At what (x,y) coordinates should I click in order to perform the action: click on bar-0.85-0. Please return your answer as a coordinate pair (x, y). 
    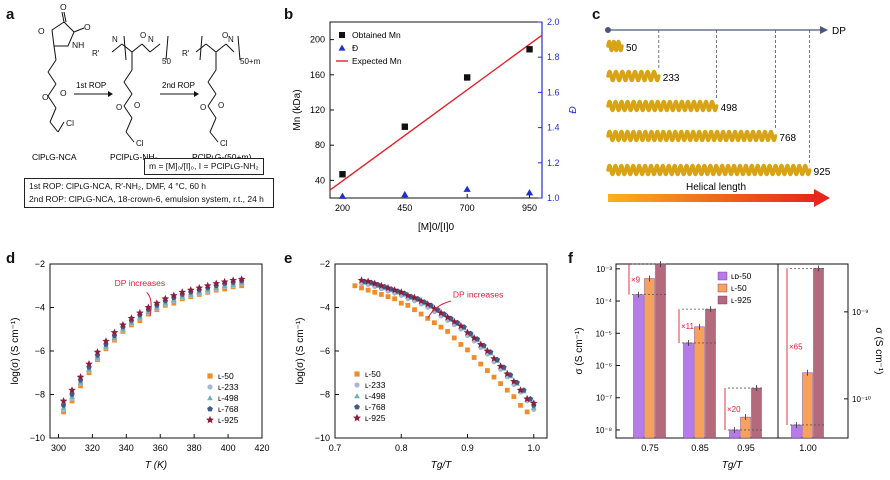
    Looking at the image, I should click on (688, 390).